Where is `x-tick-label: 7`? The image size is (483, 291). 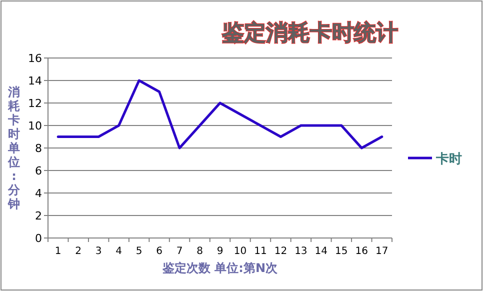 x-tick-label: 7 is located at coordinates (179, 251).